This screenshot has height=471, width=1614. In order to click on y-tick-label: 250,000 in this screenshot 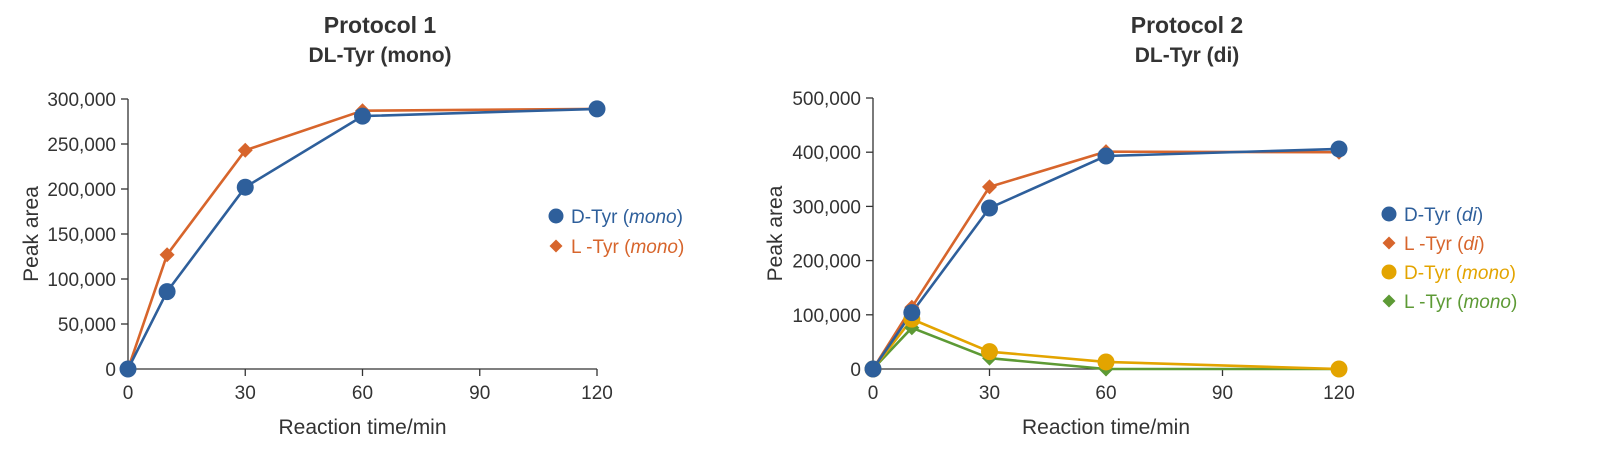, I will do `click(81, 145)`.